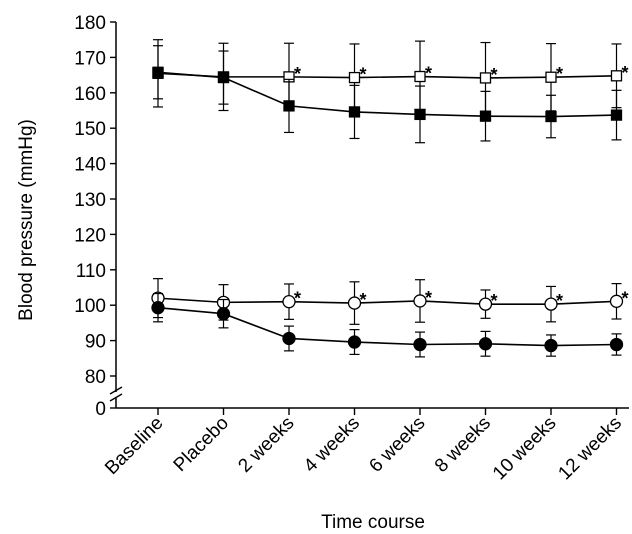 This screenshot has width=632, height=534. I want to click on x-tick-label: 8 weeks, so click(463, 445).